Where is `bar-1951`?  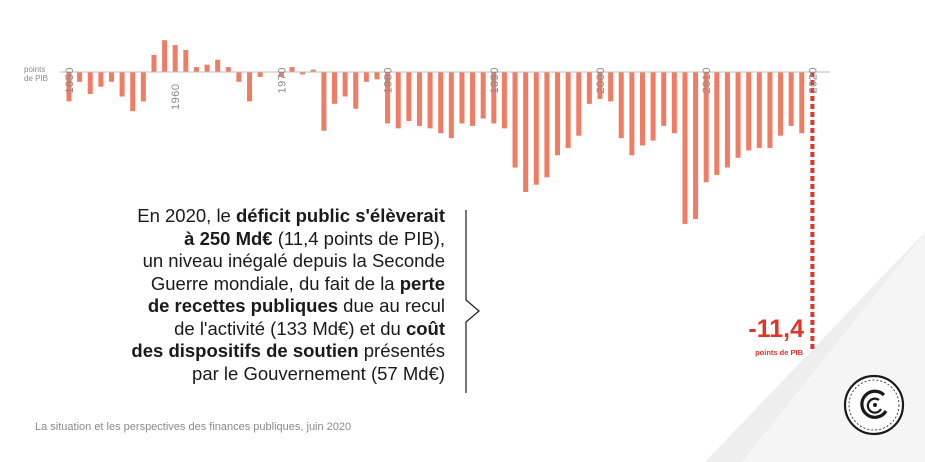 bar-1951 is located at coordinates (80, 77).